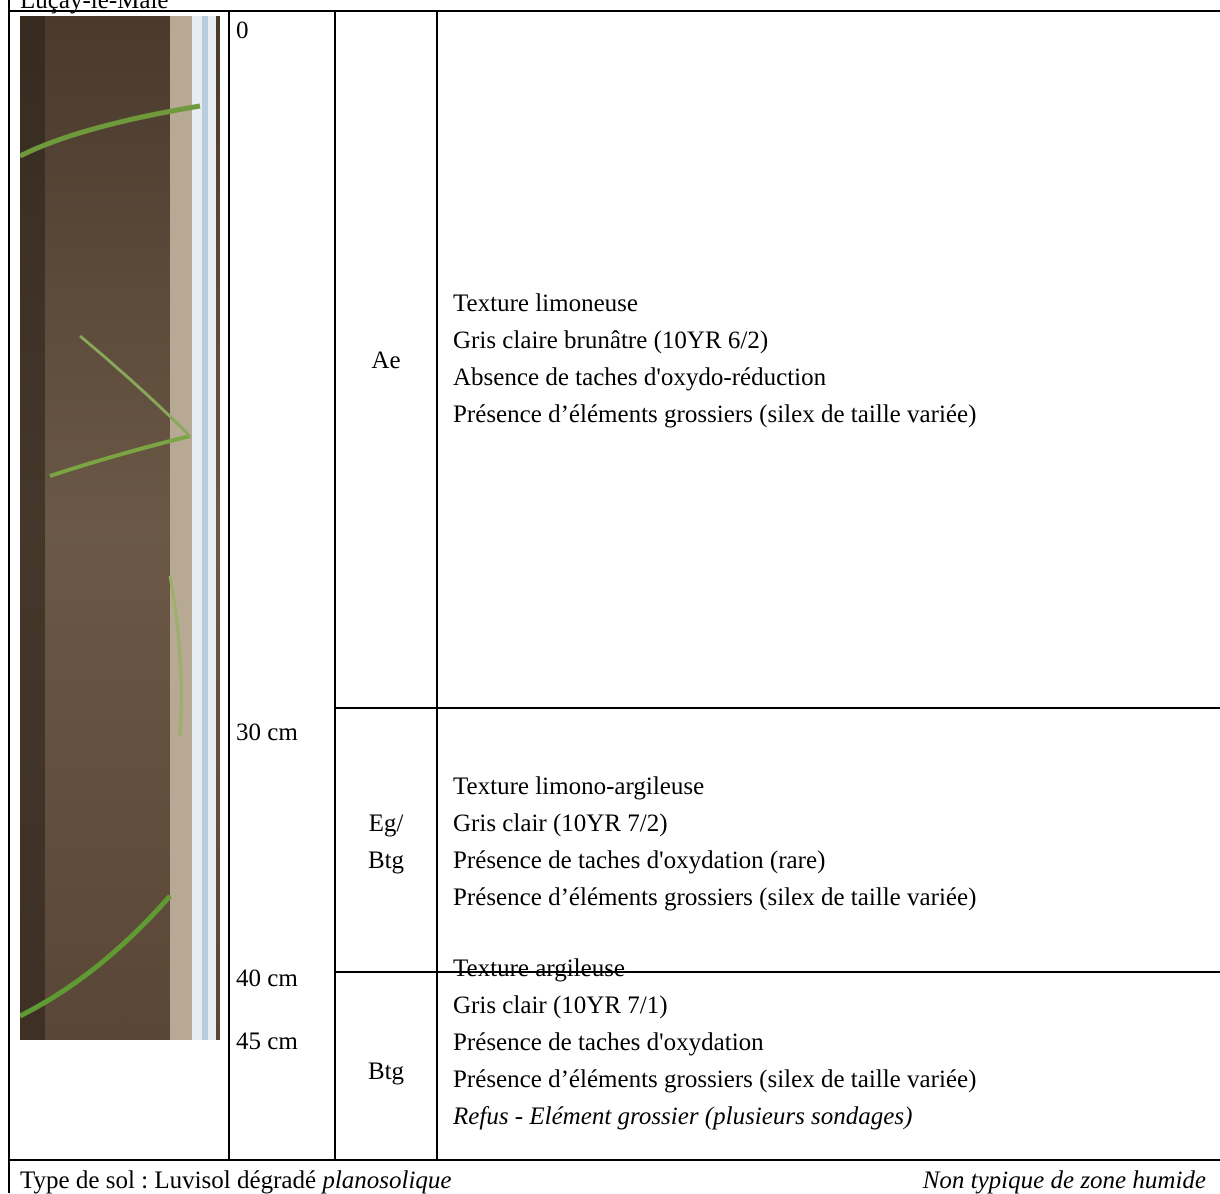 This screenshot has width=1220, height=1194. I want to click on title: Luçay-le-Mâle, so click(94, 7).